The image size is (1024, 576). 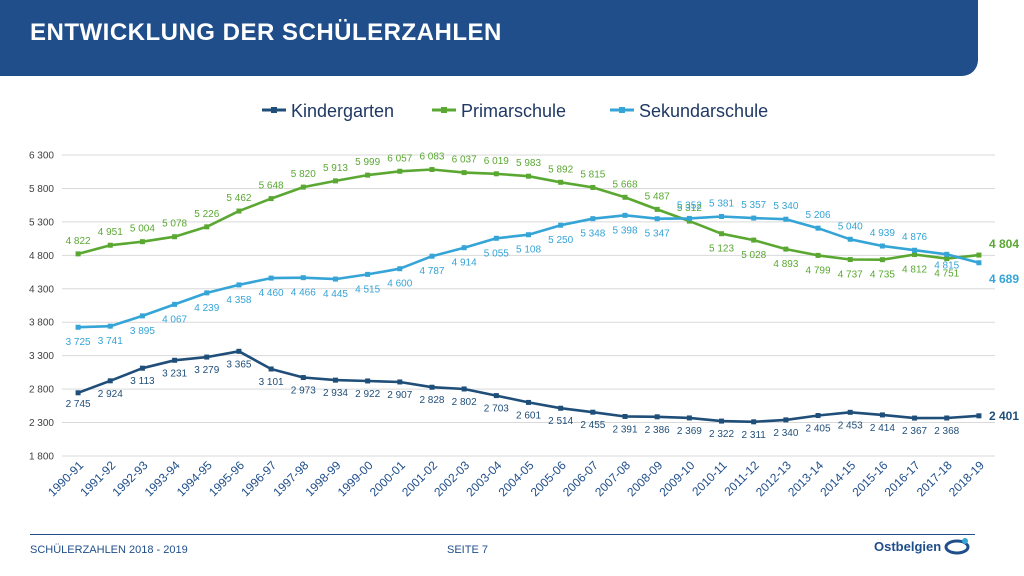 I want to click on y-tick-label: 2 800, so click(x=41, y=390).